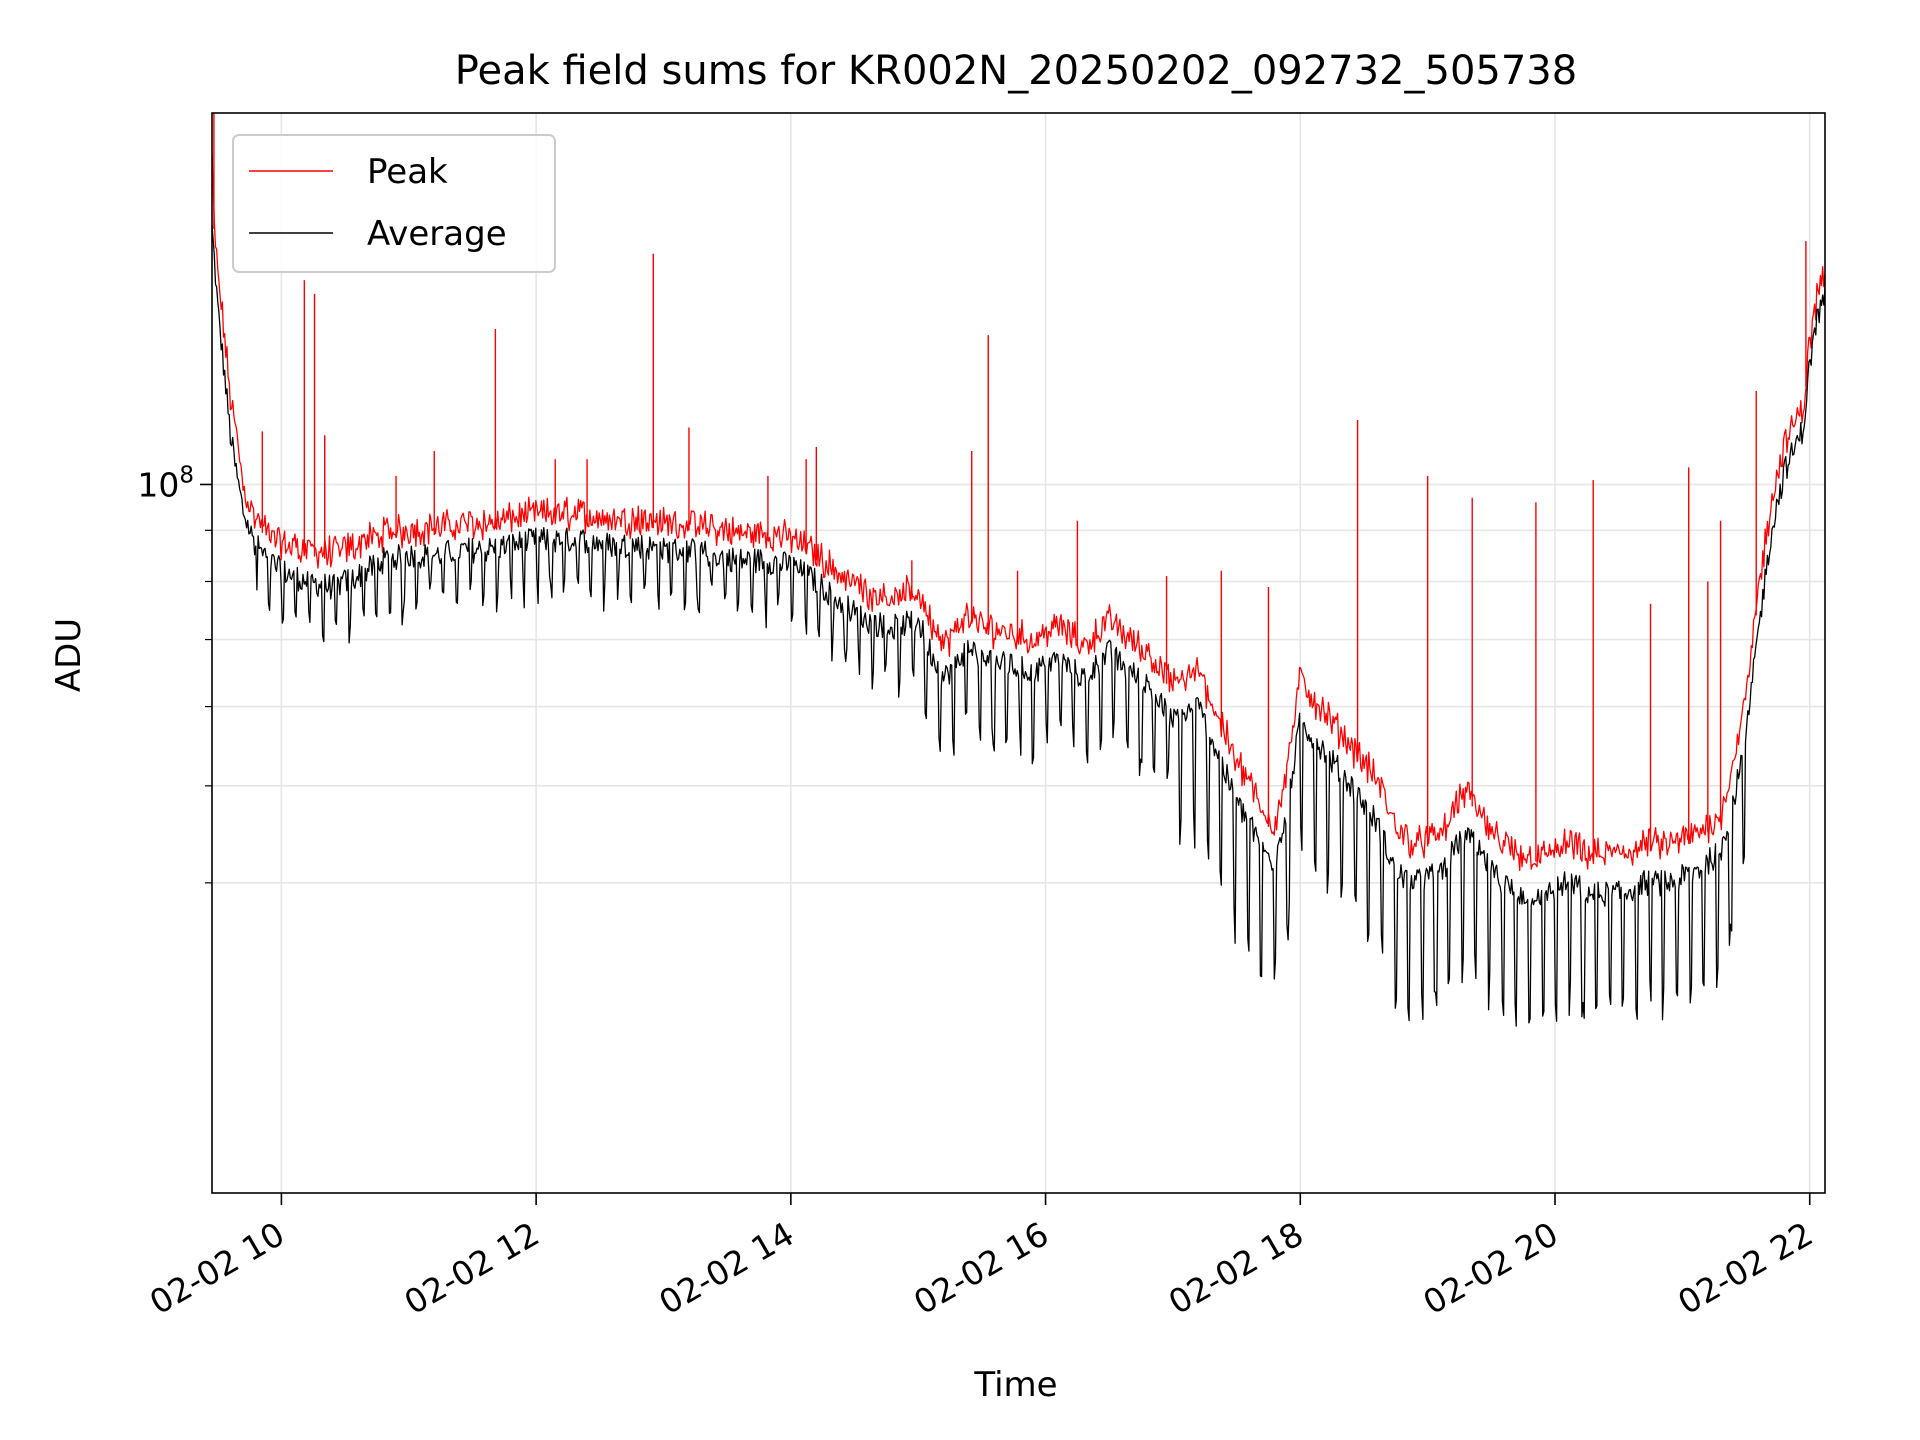  I want to click on legend-box, so click(394, 203).